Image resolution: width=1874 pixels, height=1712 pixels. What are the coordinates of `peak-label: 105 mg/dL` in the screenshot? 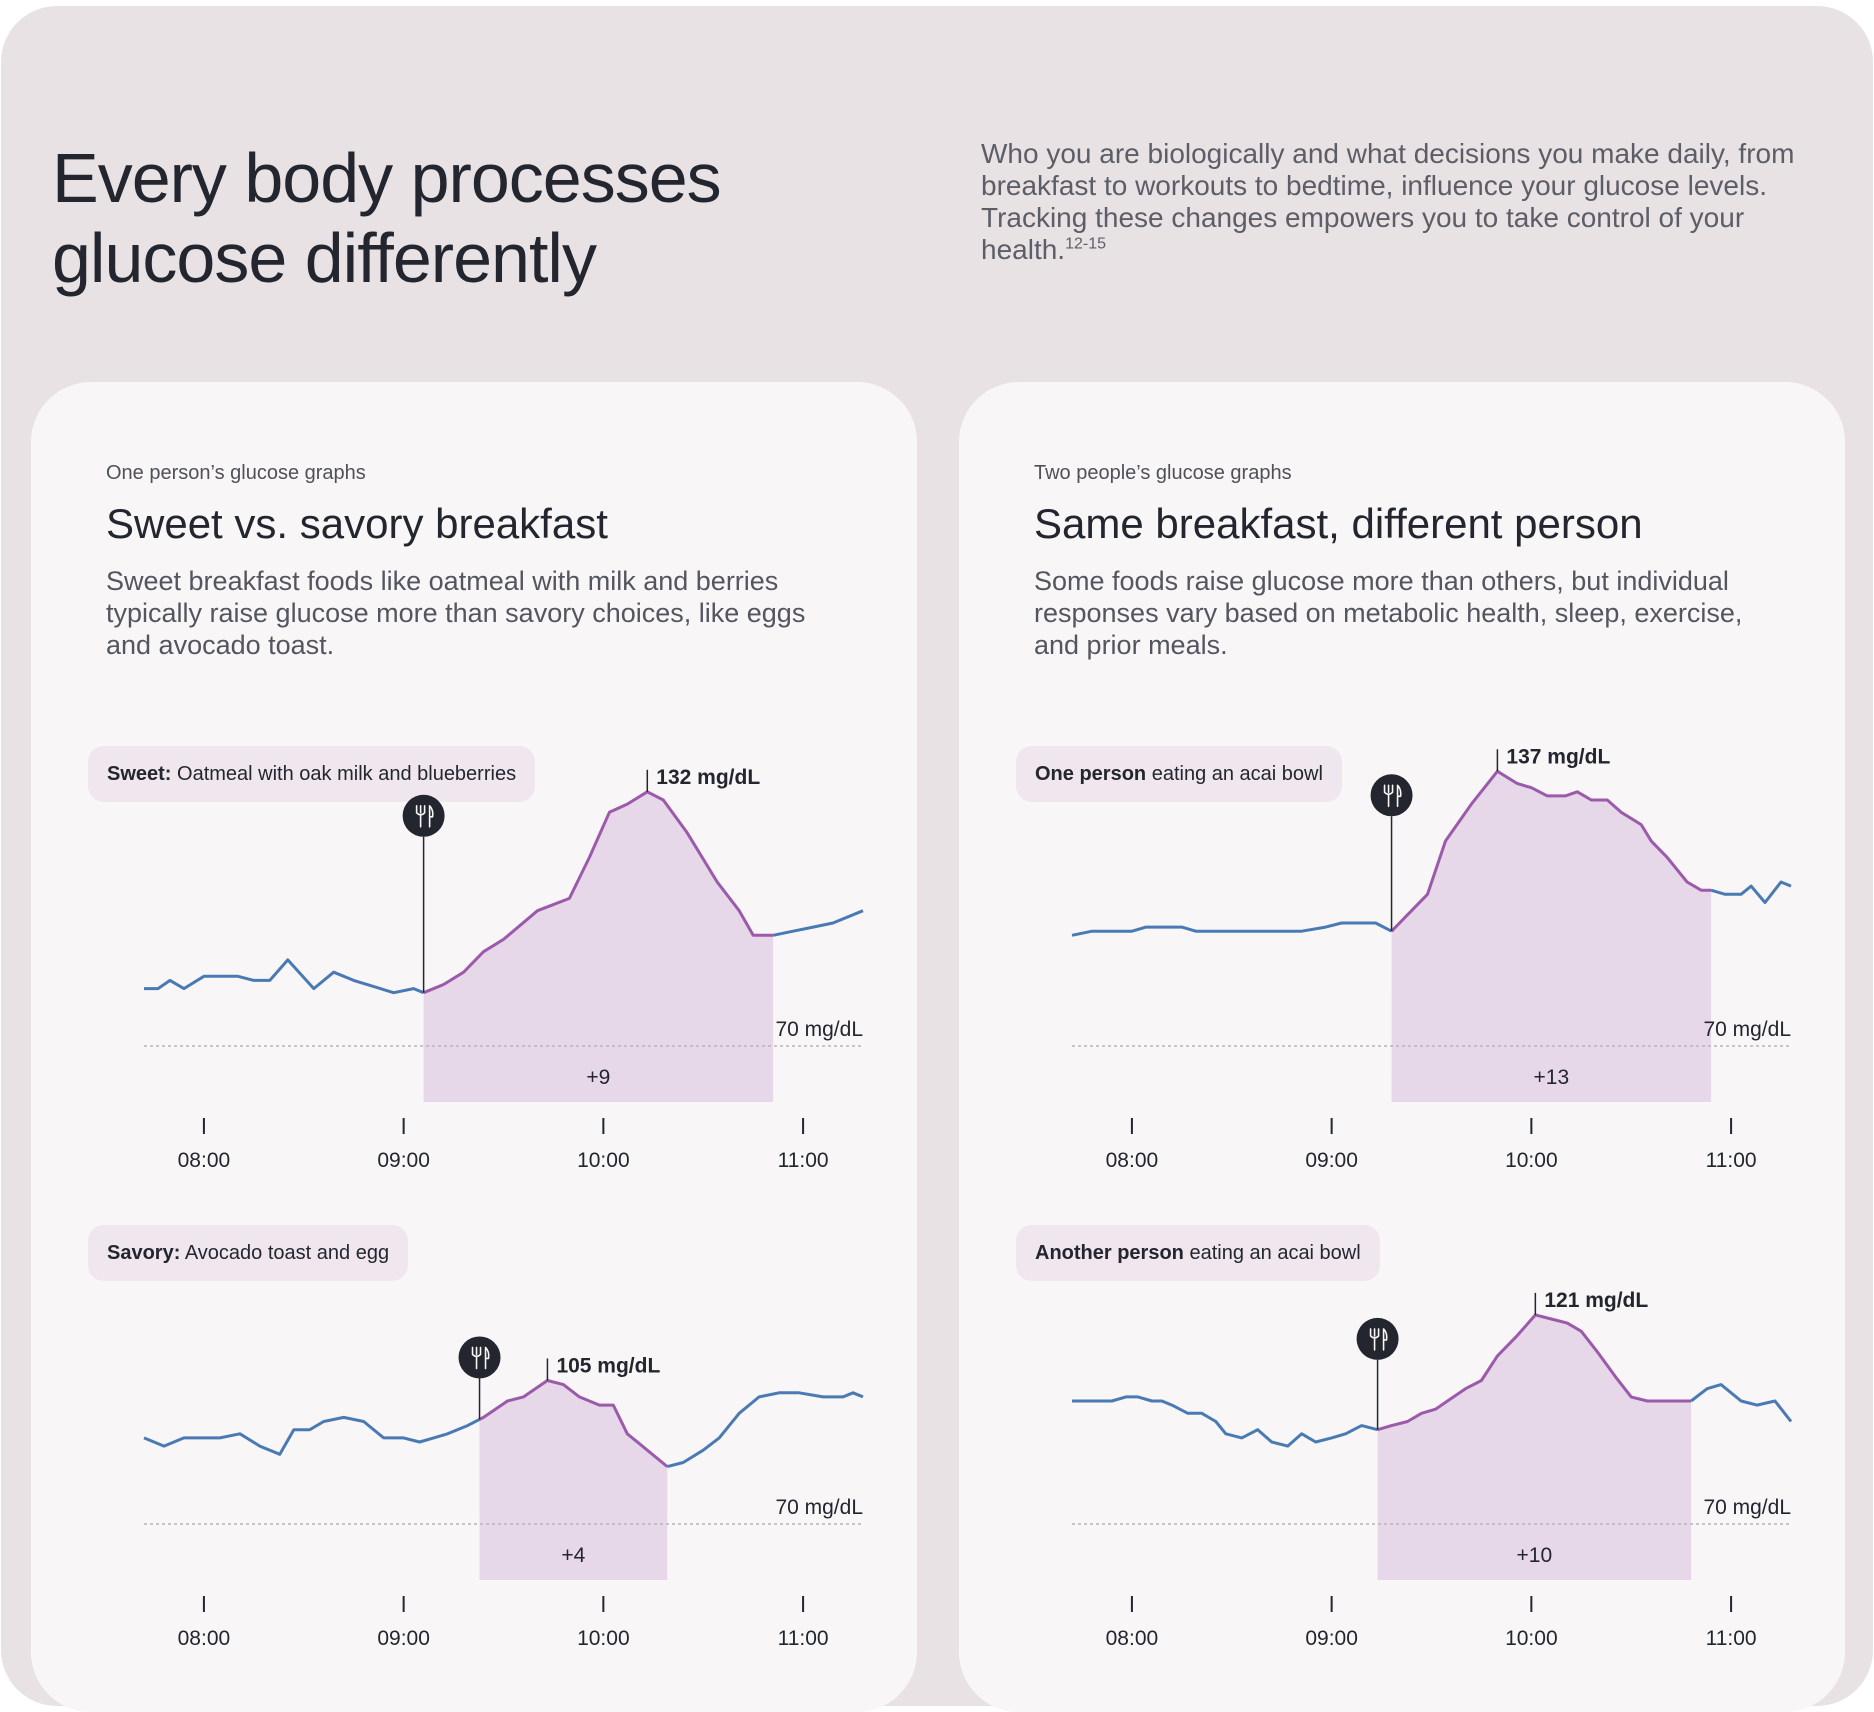 It's located at (608, 1366).